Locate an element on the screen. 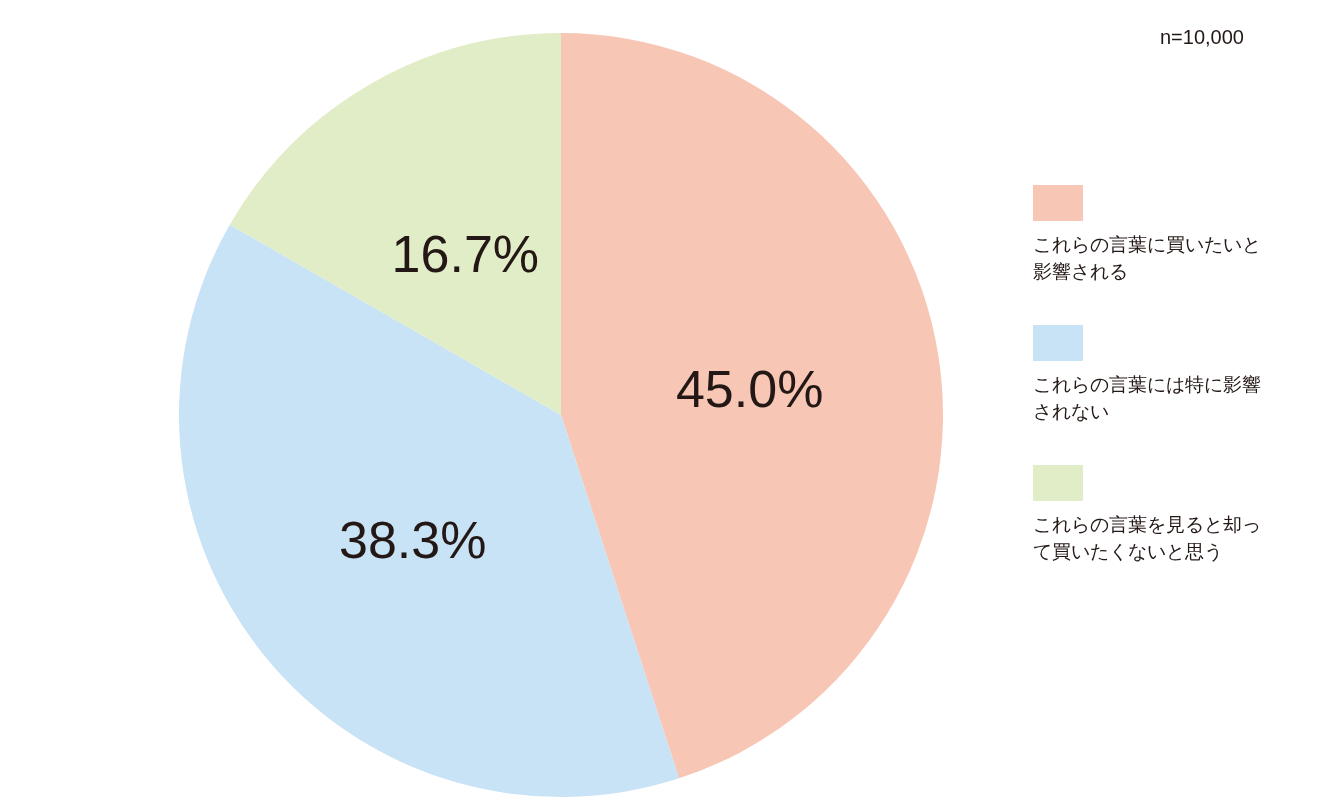  text: n=10,000 is located at coordinates (1202, 37).